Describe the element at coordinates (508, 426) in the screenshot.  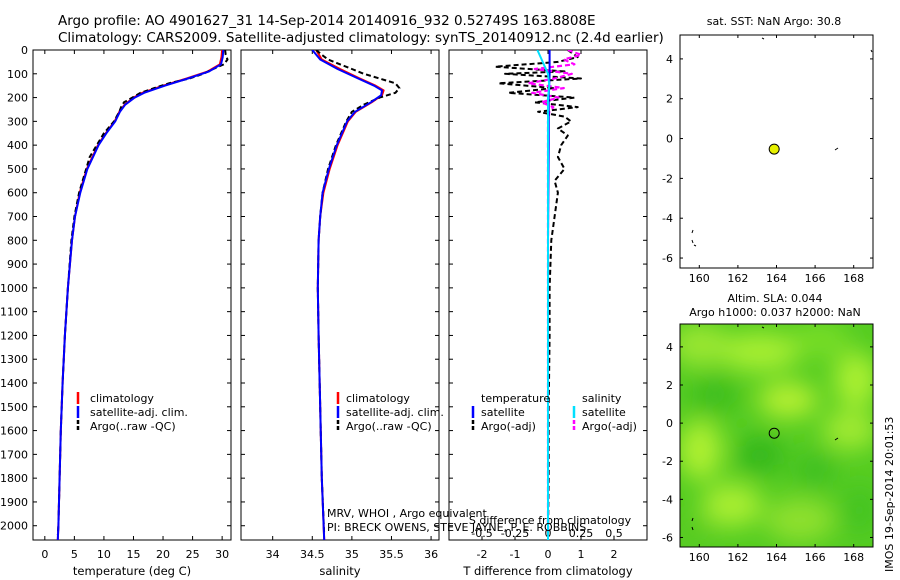
I see `legend-label-t-argo: Argo(-adj)` at that location.